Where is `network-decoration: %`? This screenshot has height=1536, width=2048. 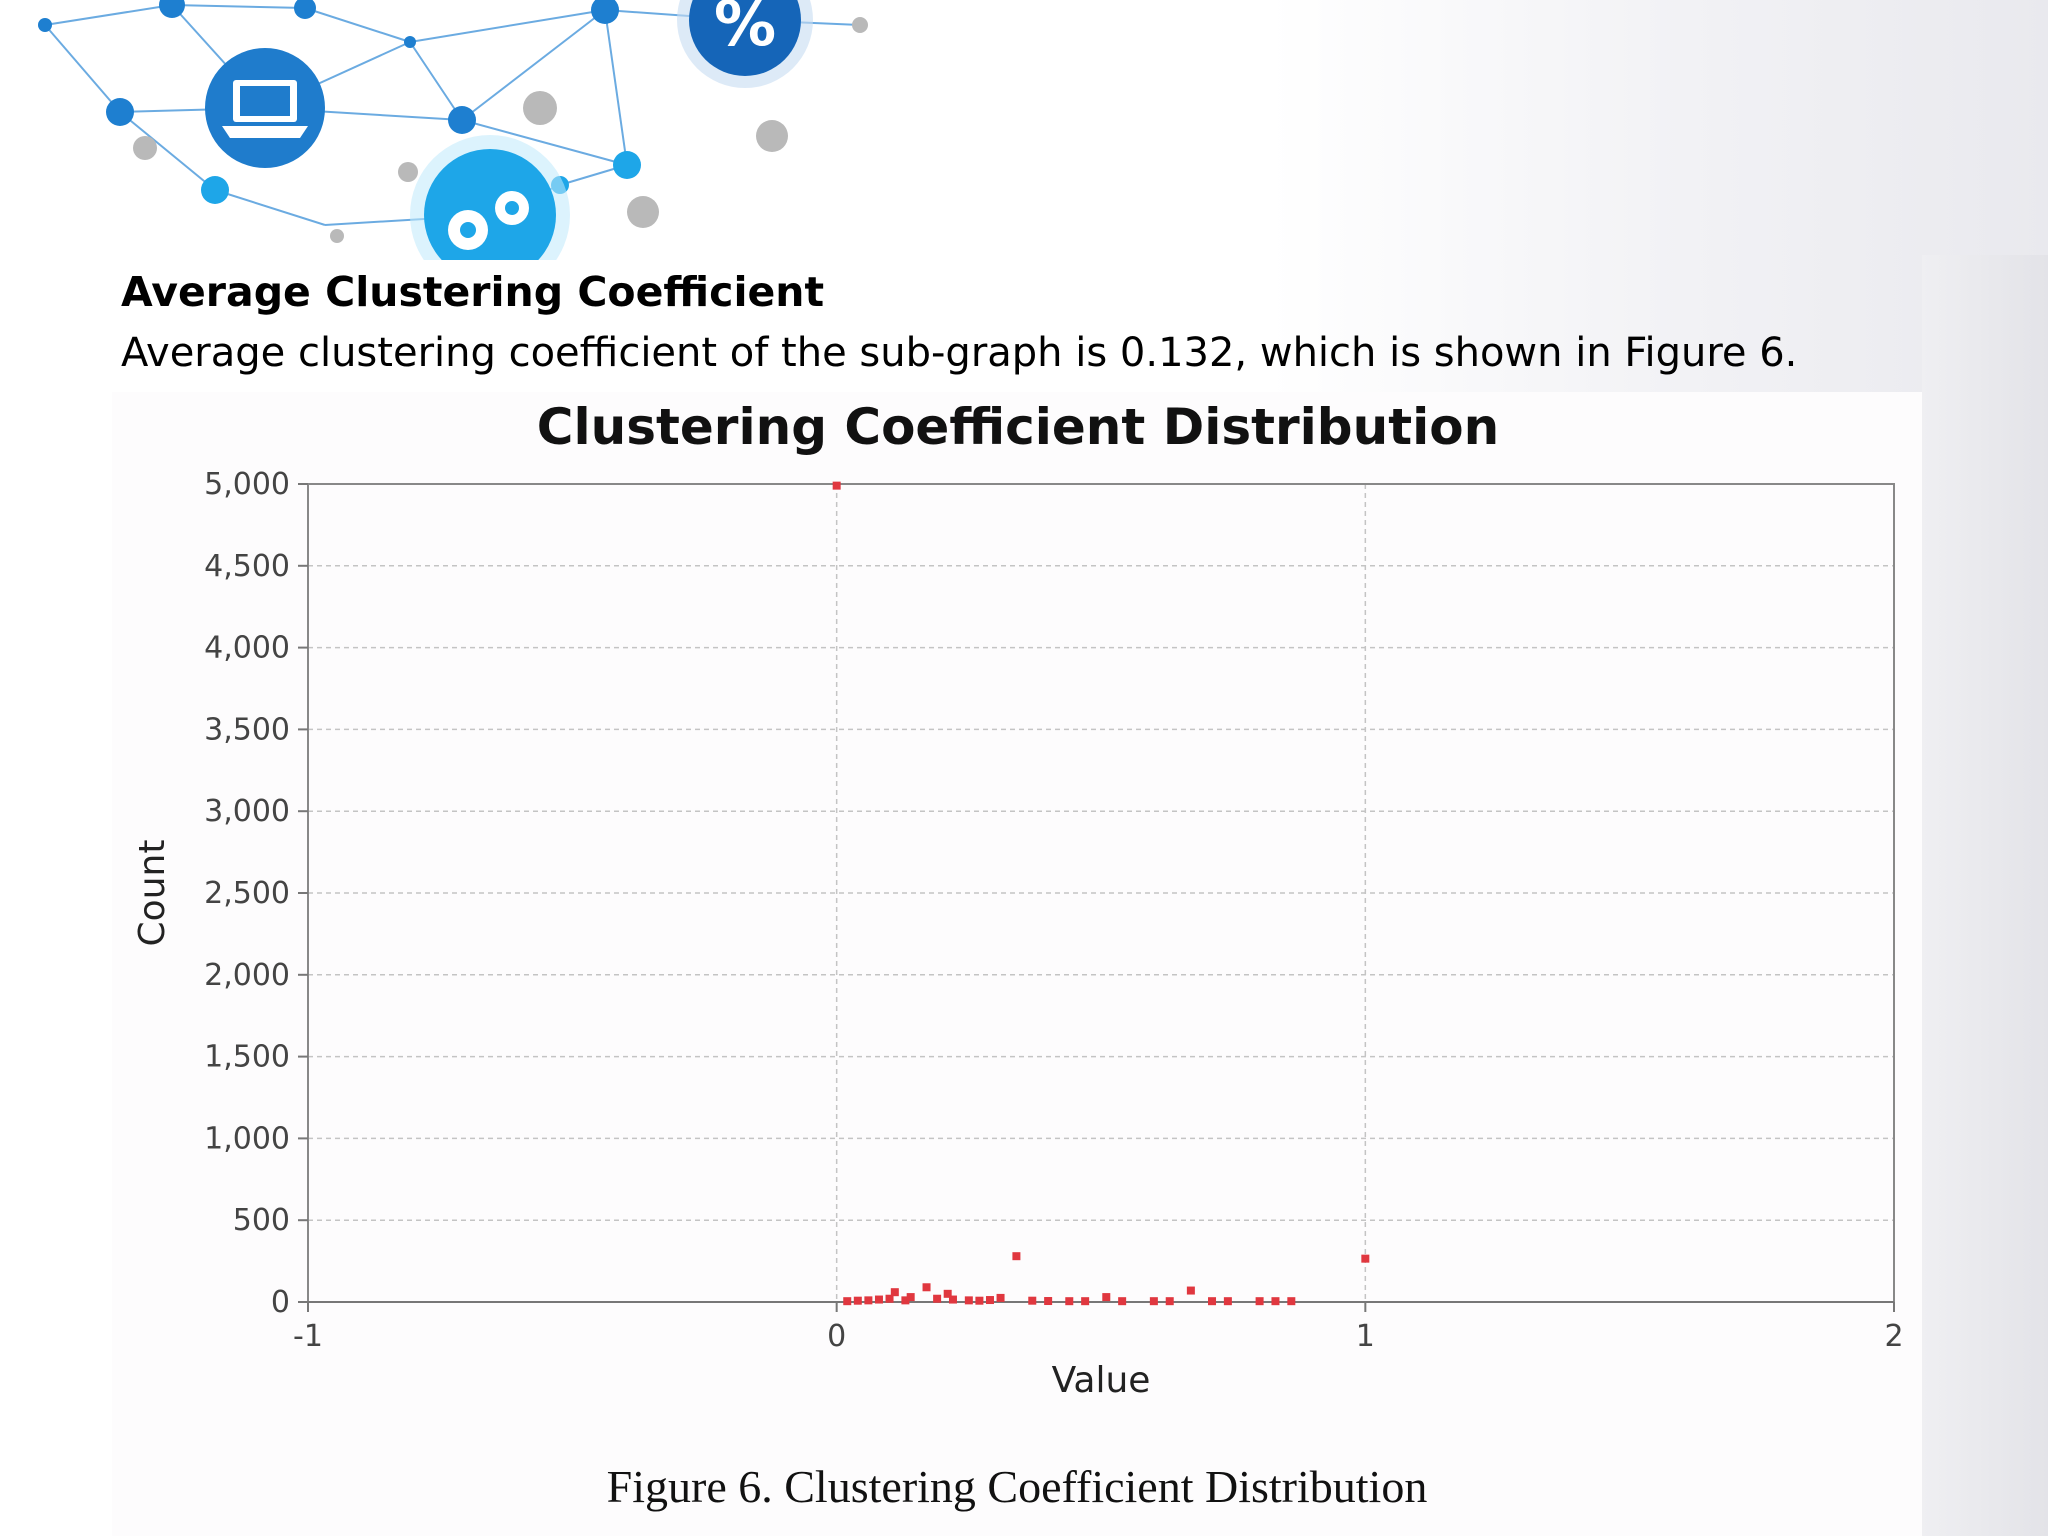 network-decoration: % is located at coordinates (453, 130).